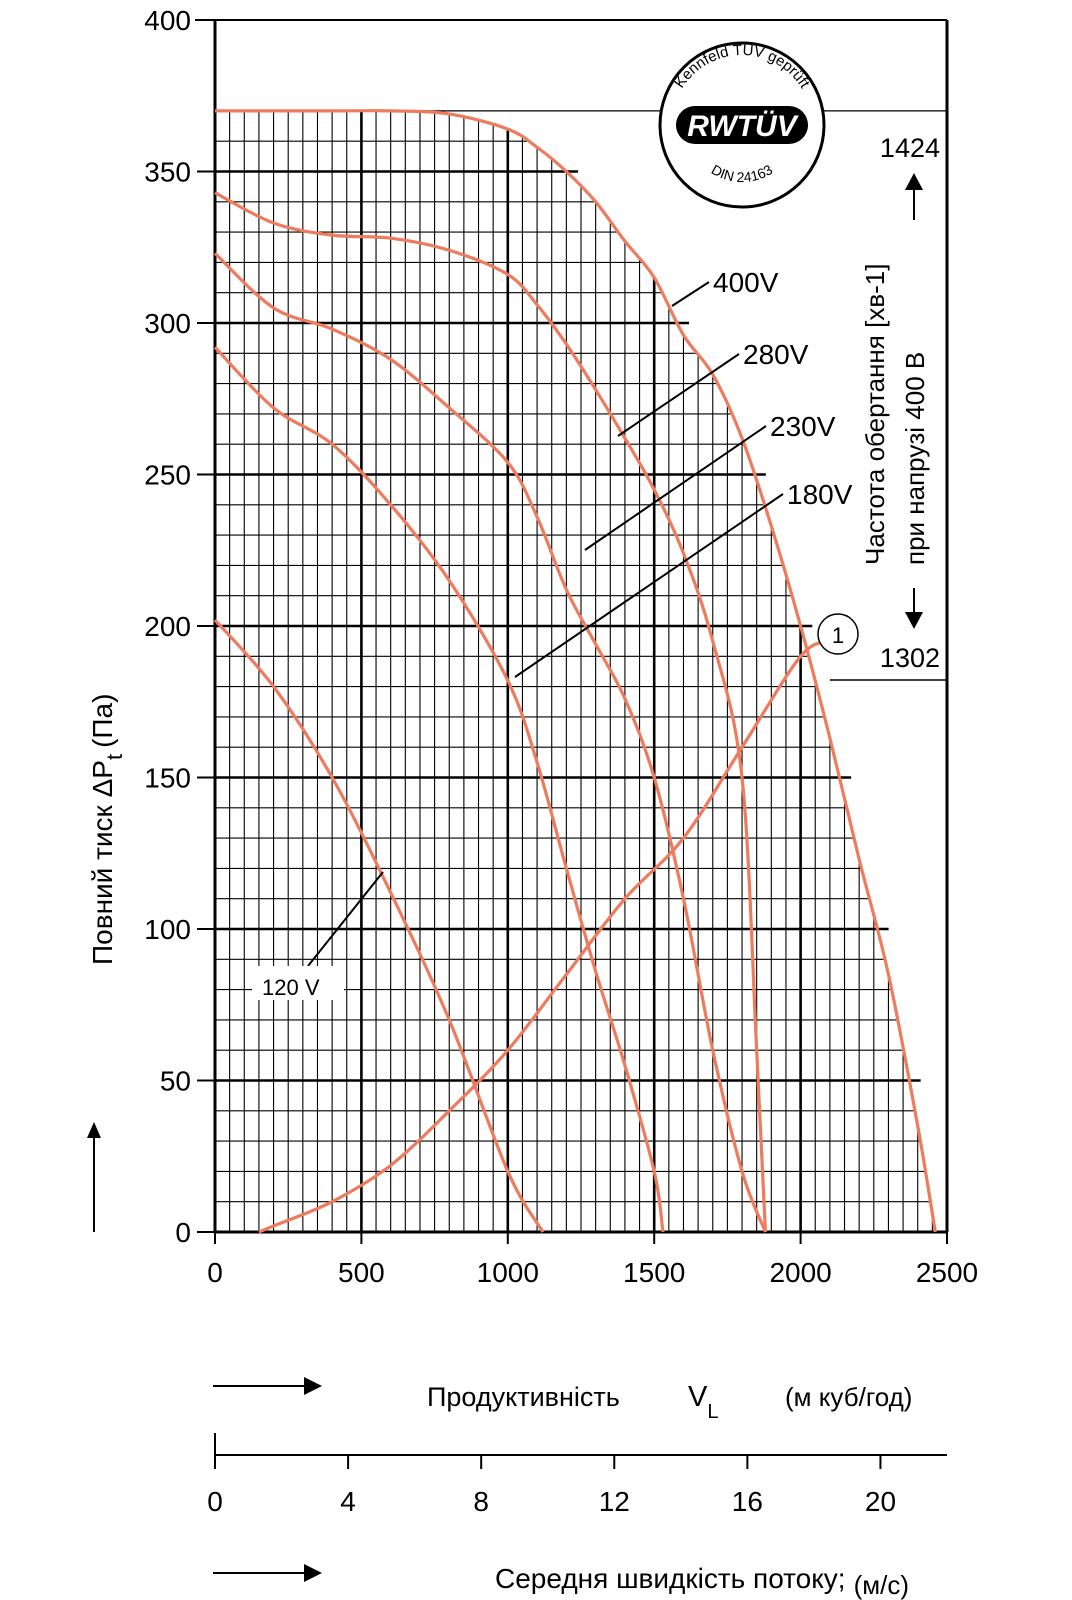 Image resolution: width=1072 pixels, height=1600 pixels. I want to click on y-tick-label: 400, so click(167, 20).